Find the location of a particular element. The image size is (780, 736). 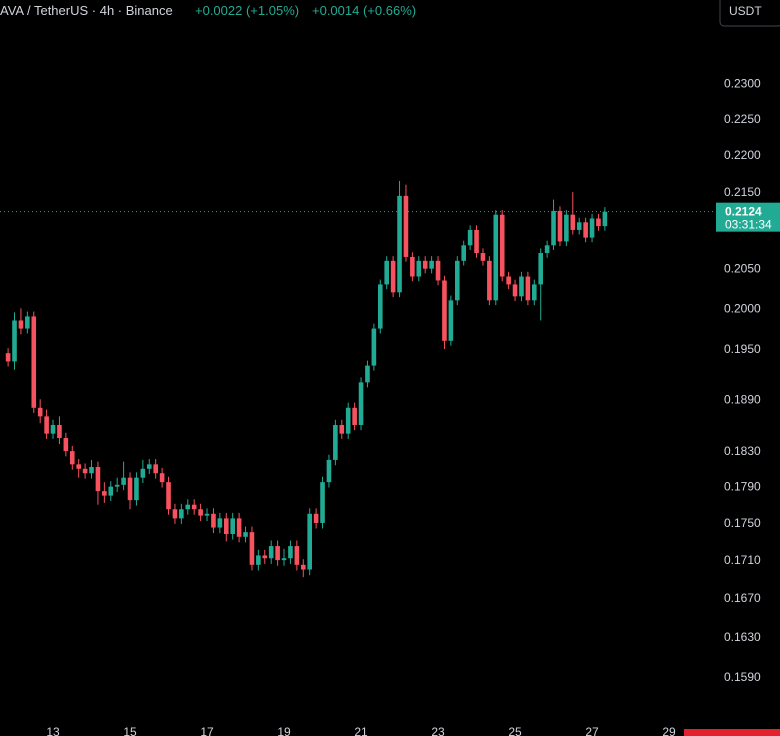

y-tick-label: 0.1830 is located at coordinates (742, 451).